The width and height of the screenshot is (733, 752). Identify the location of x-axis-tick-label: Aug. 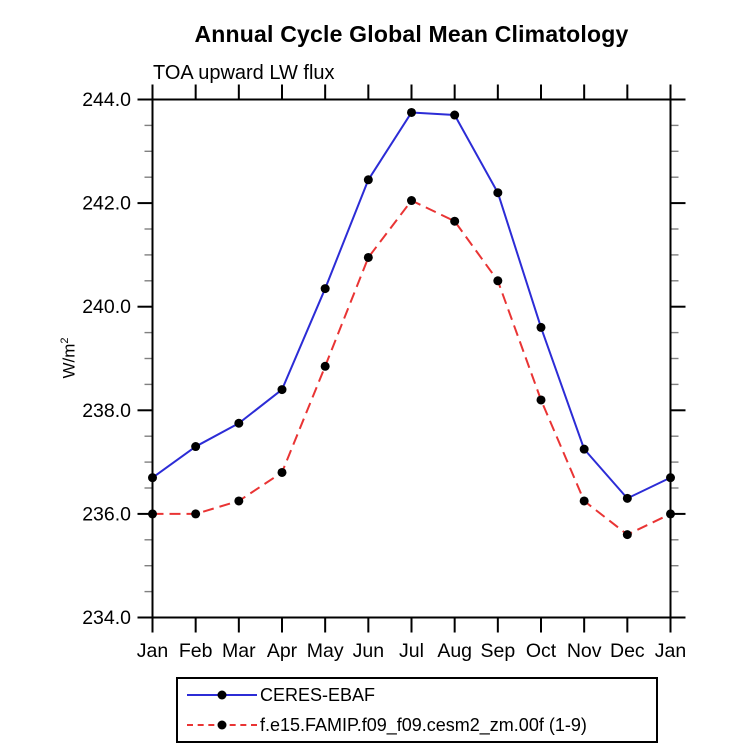
(454, 651).